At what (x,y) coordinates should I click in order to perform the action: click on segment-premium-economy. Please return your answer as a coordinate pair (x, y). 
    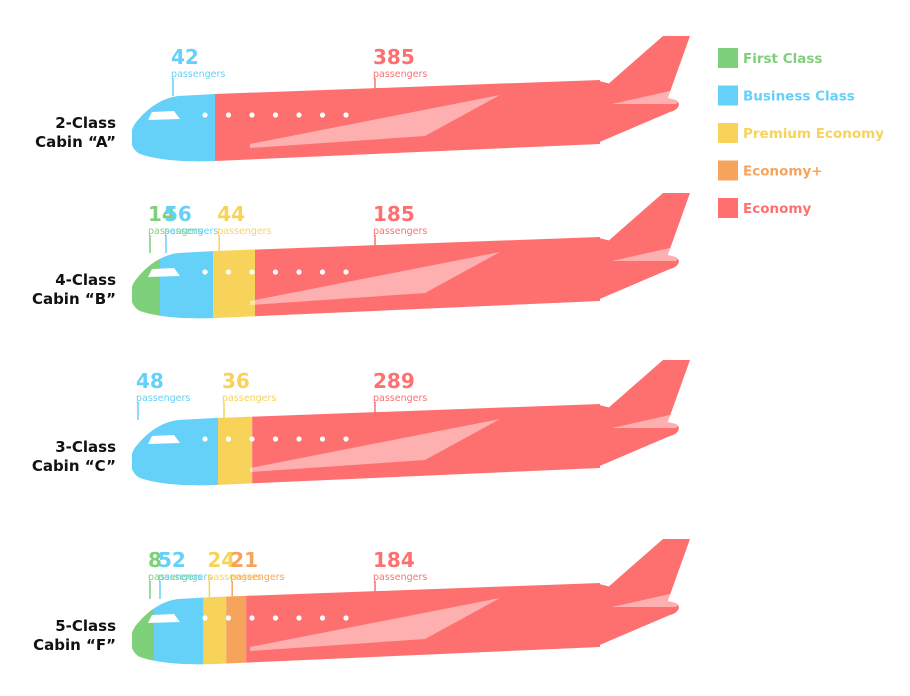
    Looking at the image, I should click on (215, 624).